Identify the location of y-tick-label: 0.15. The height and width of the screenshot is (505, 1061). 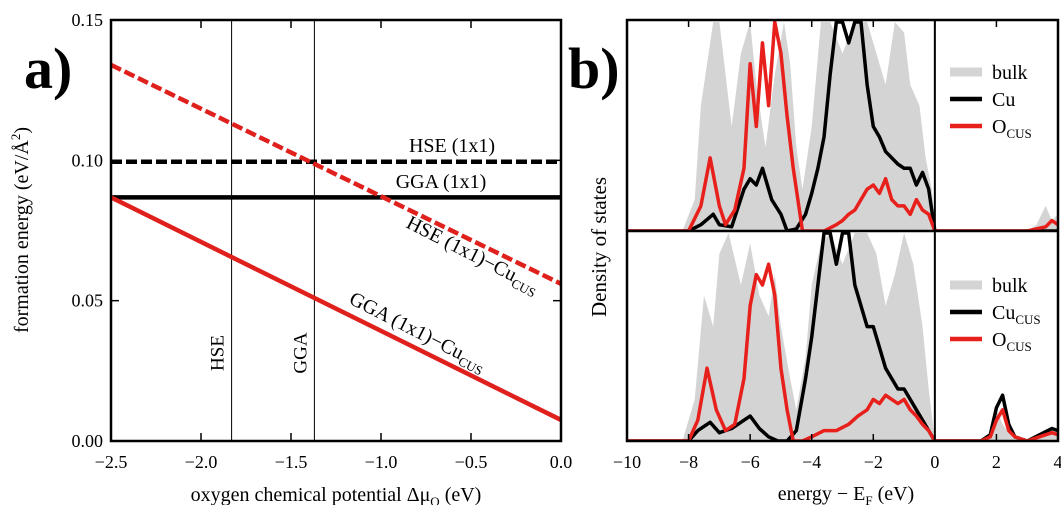
(88, 20).